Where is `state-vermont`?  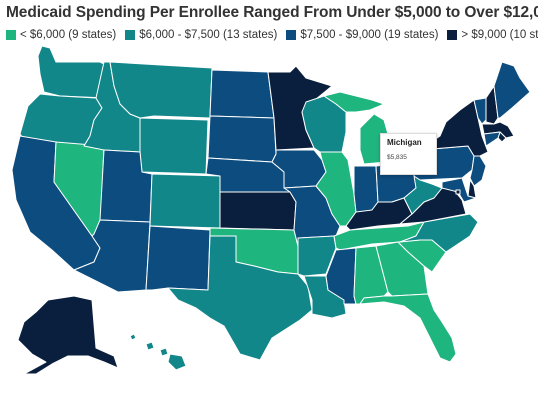 state-vermont is located at coordinates (480, 111).